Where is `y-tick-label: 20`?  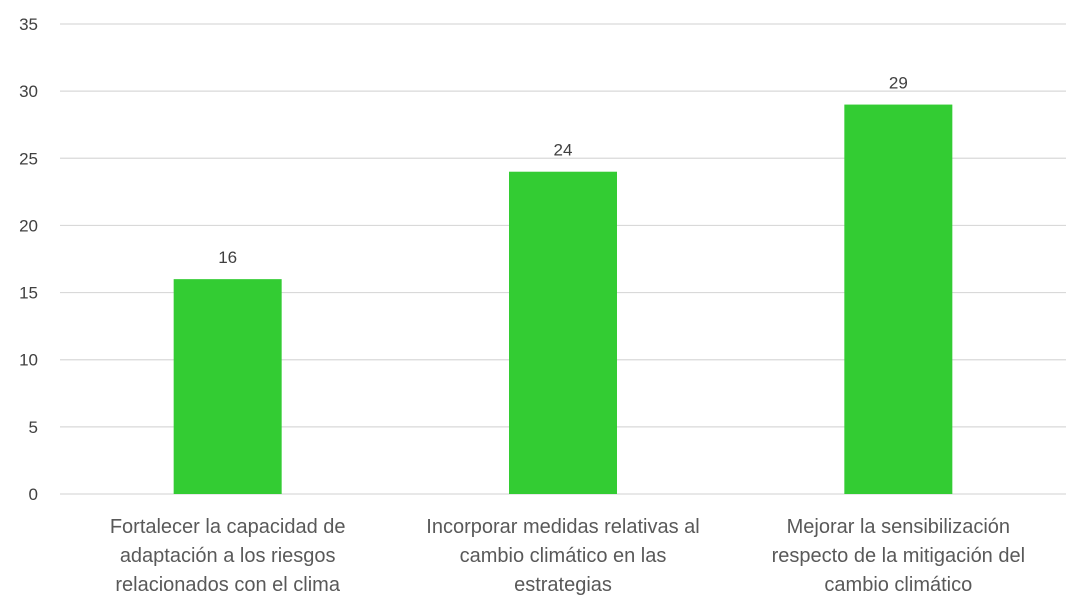 y-tick-label: 20 is located at coordinates (28, 225).